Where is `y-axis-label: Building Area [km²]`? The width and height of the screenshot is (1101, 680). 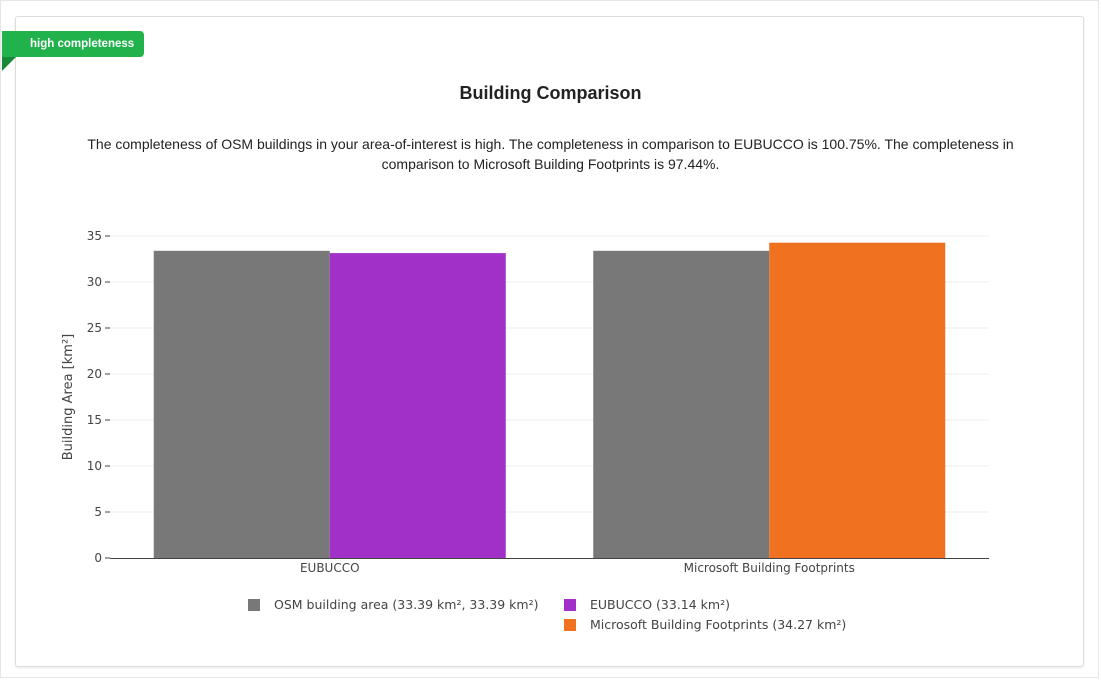 y-axis-label: Building Area [km²] is located at coordinates (68, 397).